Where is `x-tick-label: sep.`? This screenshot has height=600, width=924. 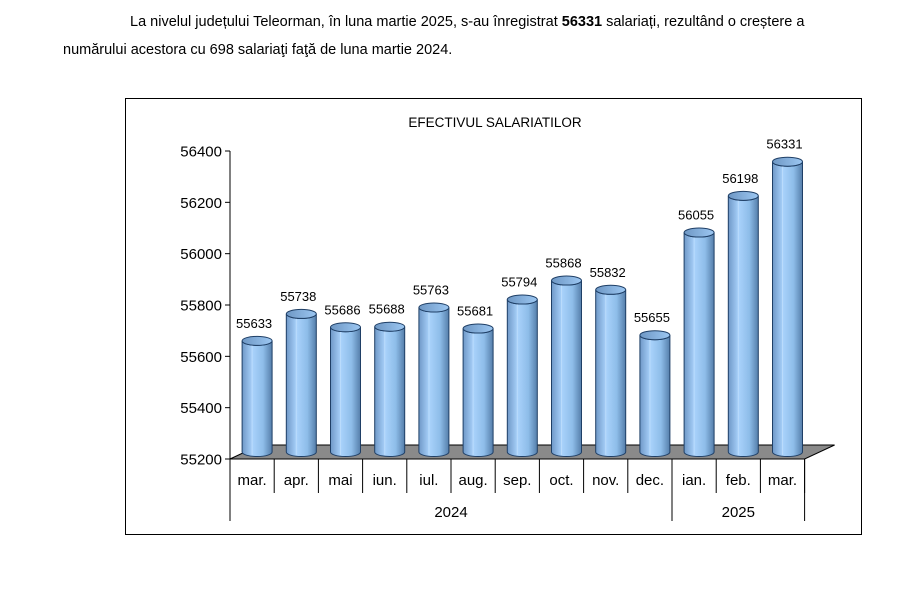
x-tick-label: sep. is located at coordinates (517, 480).